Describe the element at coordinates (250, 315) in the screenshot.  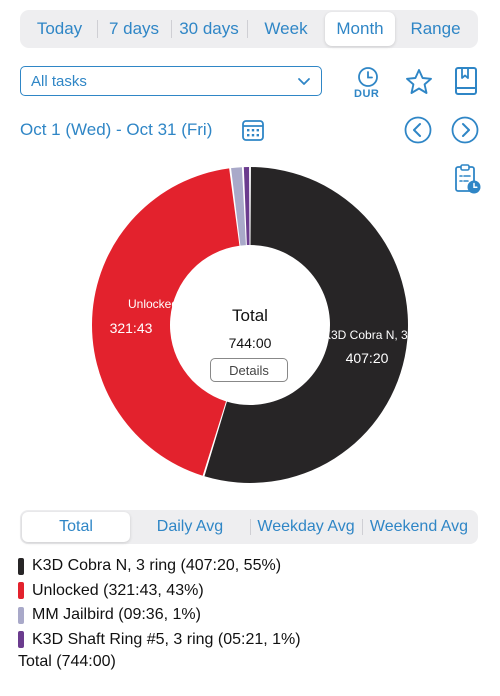
I see `center-total-title: Total` at that location.